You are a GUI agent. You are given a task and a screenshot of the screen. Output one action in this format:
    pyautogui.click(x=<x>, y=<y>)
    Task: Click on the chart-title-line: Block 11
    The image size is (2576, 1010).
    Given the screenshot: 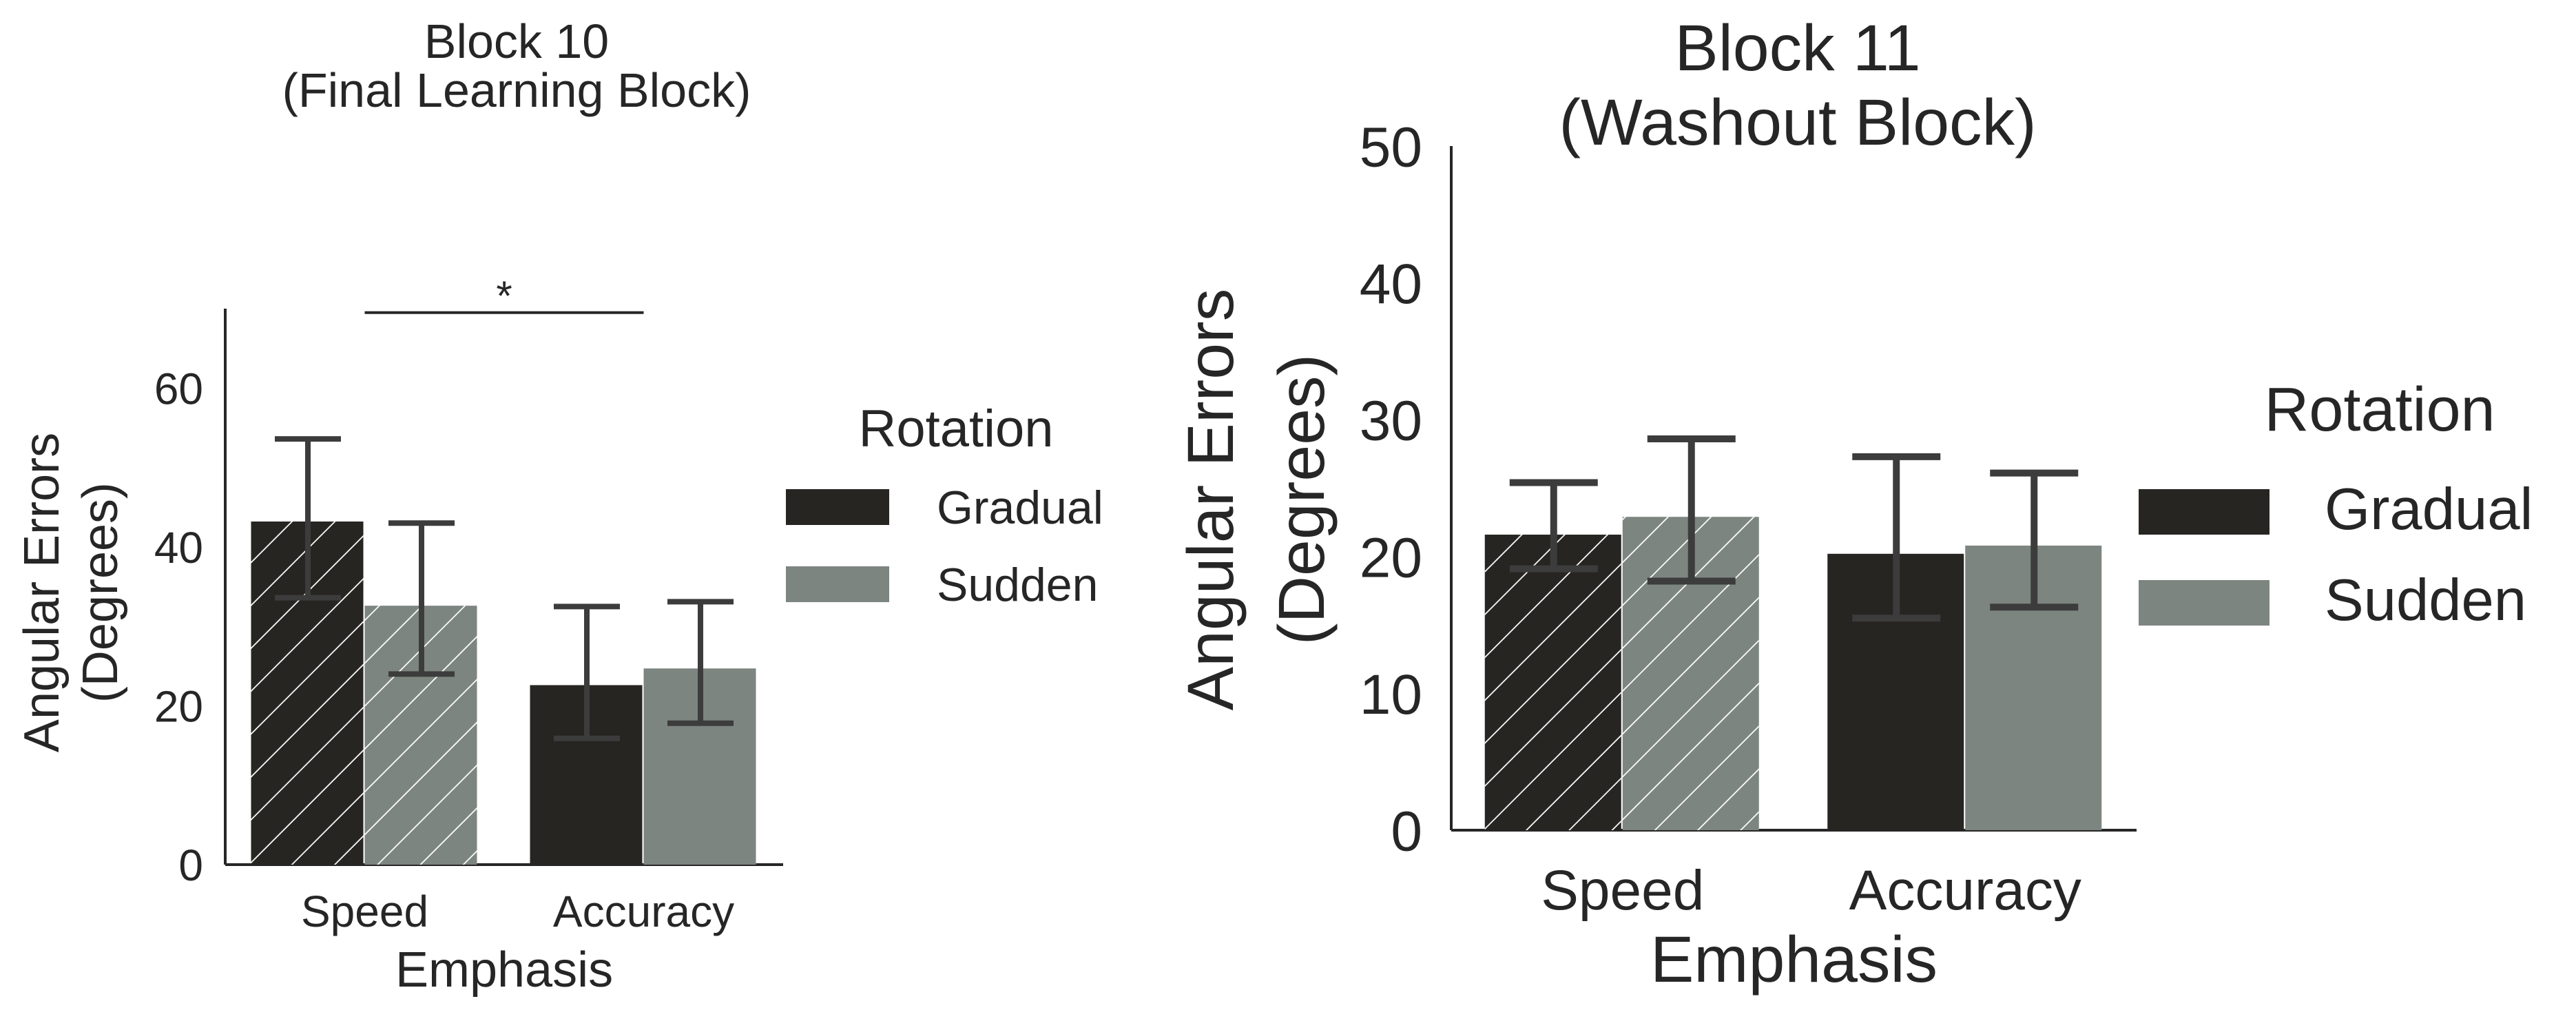 What is the action you would take?
    pyautogui.click(x=1797, y=48)
    